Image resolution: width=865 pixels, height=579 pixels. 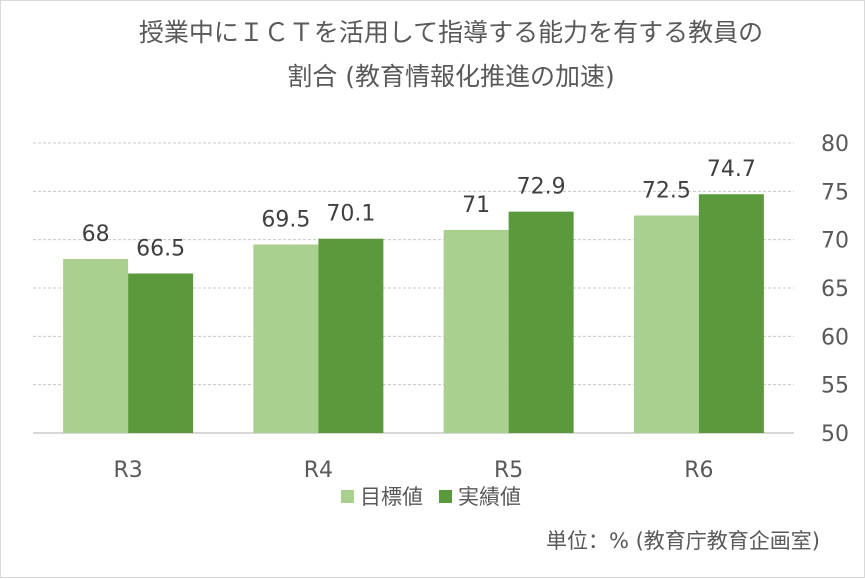 I want to click on y-tick-label: 50, so click(x=835, y=434).